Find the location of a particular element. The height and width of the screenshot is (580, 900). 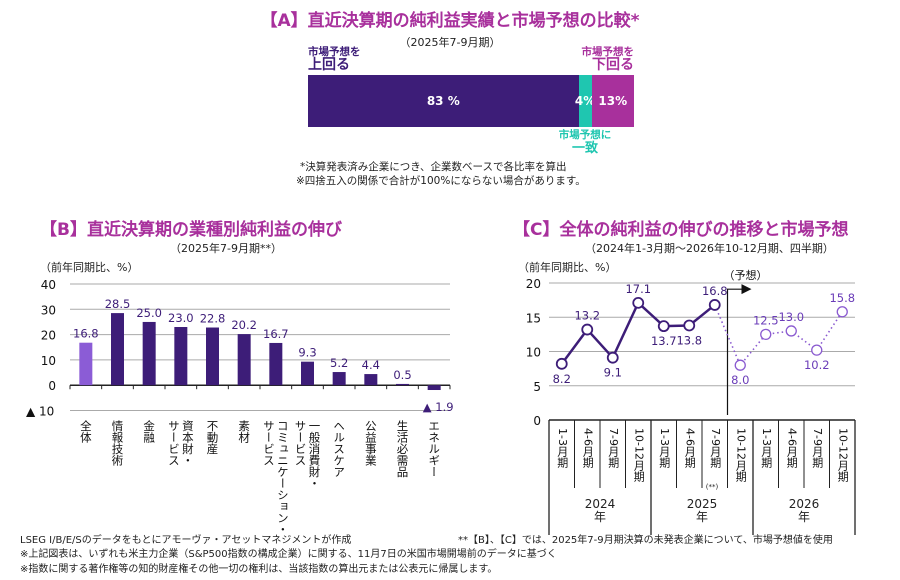

category-label: ヘルスケア is located at coordinates (339, 449).